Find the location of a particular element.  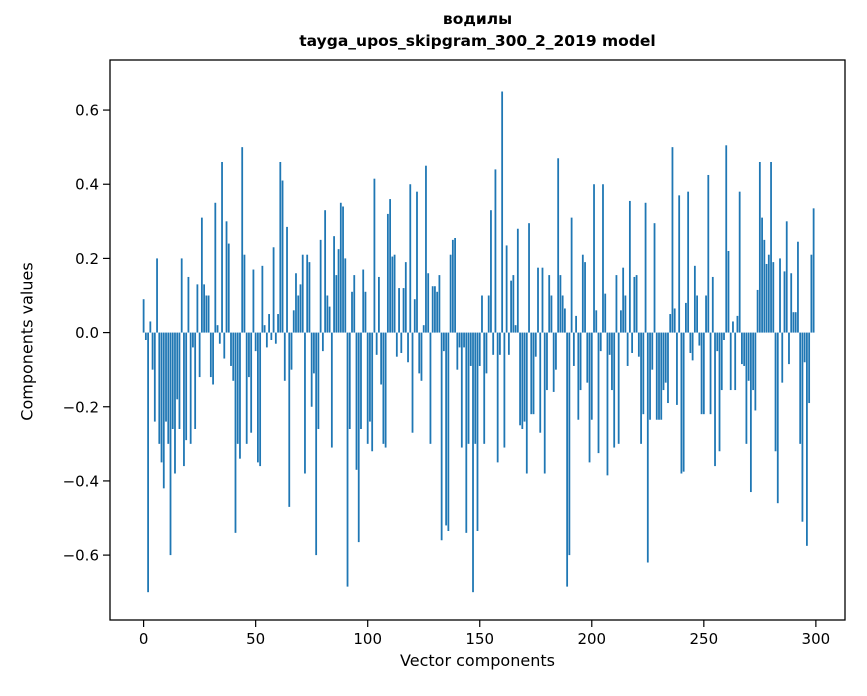

x-tick-label: 300 is located at coordinates (816, 639).